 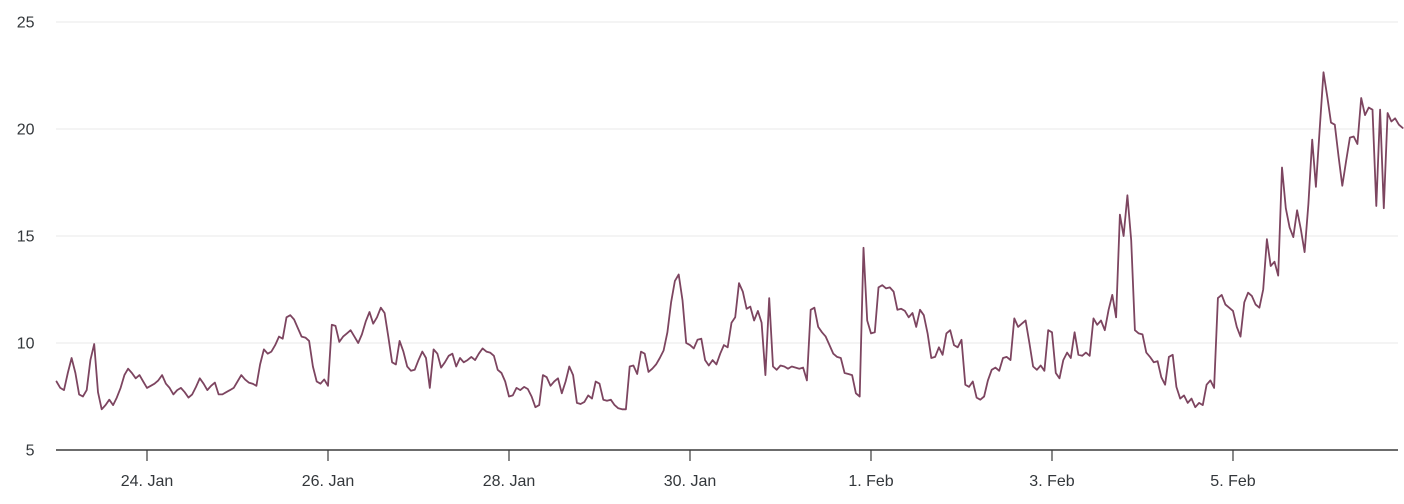 What do you see at coordinates (26, 23) in the screenshot?
I see `y-axis-label: 25` at bounding box center [26, 23].